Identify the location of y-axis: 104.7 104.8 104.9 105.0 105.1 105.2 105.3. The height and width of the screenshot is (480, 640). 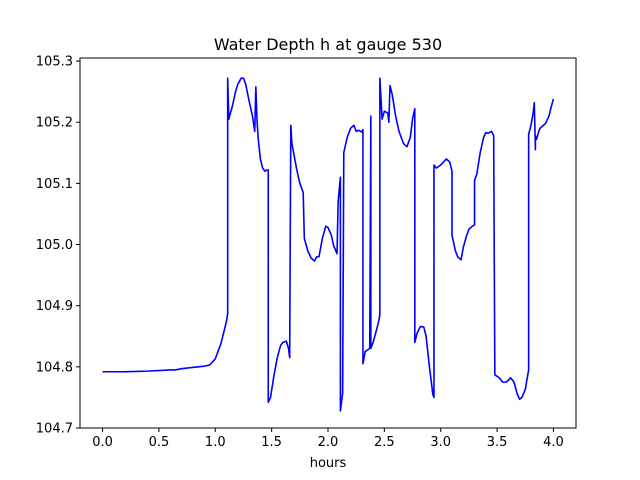
(58, 246).